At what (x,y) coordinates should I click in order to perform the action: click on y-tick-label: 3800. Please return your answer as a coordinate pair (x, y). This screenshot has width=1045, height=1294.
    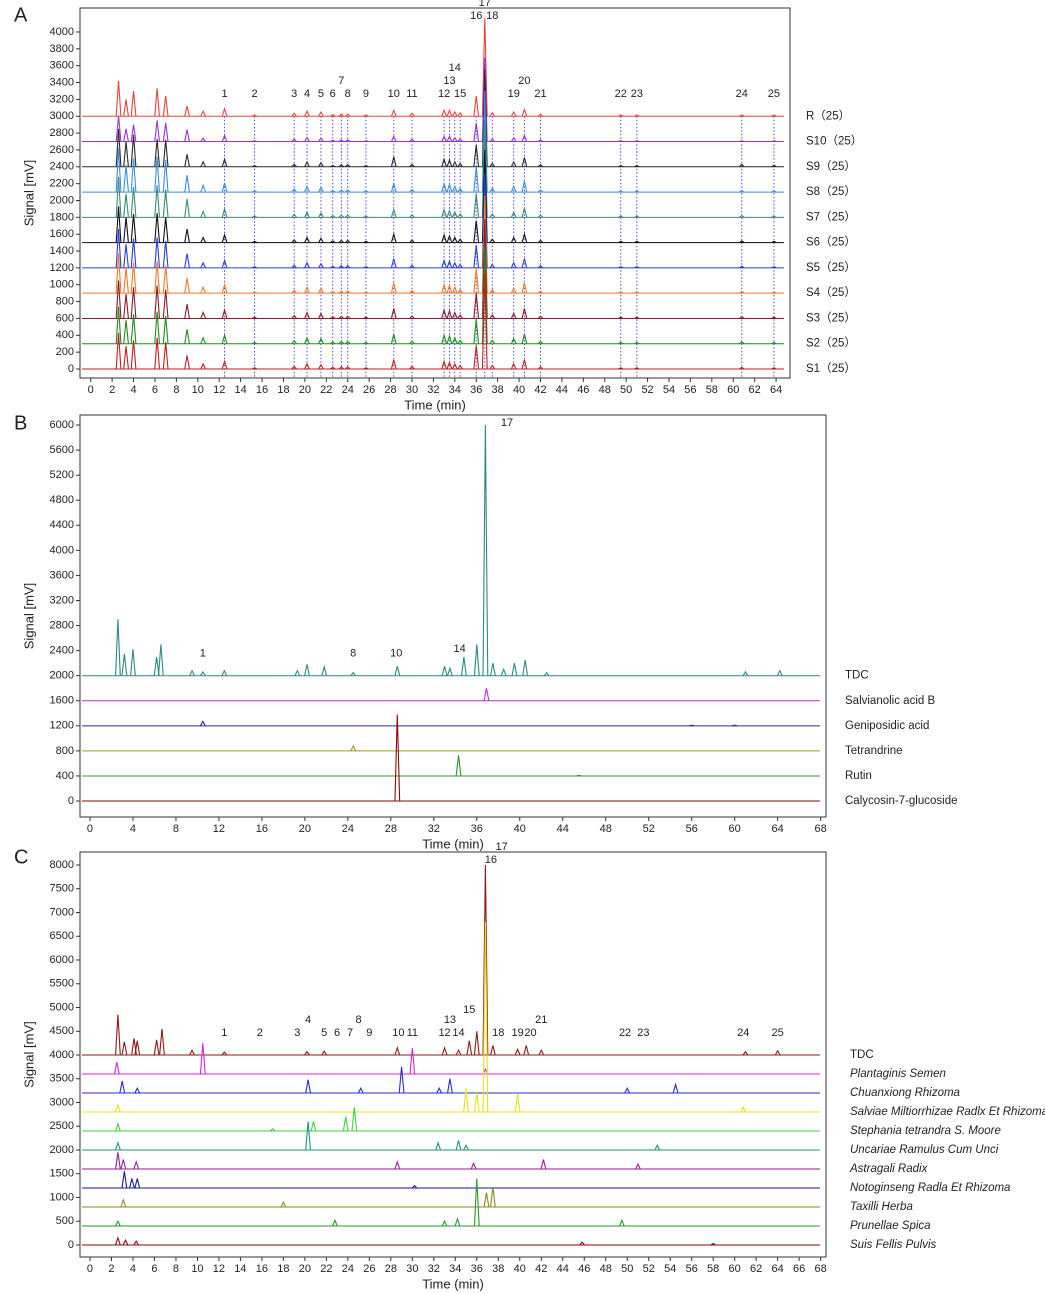
    Looking at the image, I should click on (62, 49).